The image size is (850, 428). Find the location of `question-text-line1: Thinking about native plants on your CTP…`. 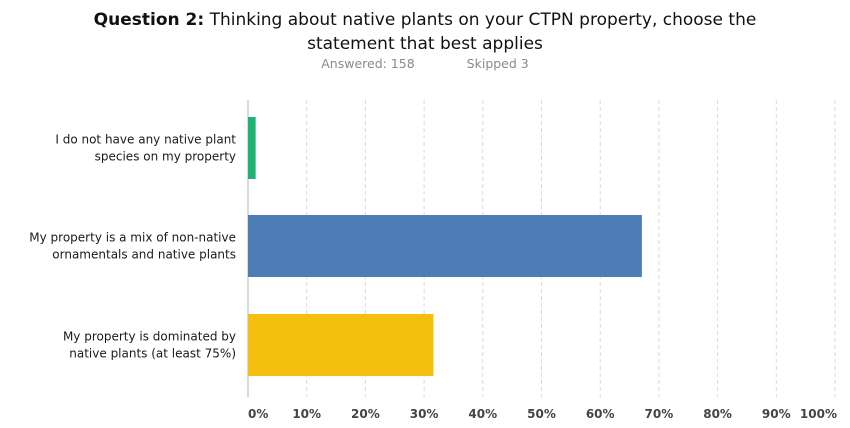

question-text-line1: Thinking about native plants on your CTP… is located at coordinates (483, 20).